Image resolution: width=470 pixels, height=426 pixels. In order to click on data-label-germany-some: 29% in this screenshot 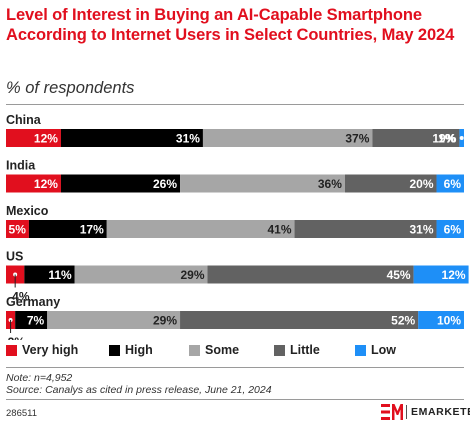, I will do `click(165, 321)`.